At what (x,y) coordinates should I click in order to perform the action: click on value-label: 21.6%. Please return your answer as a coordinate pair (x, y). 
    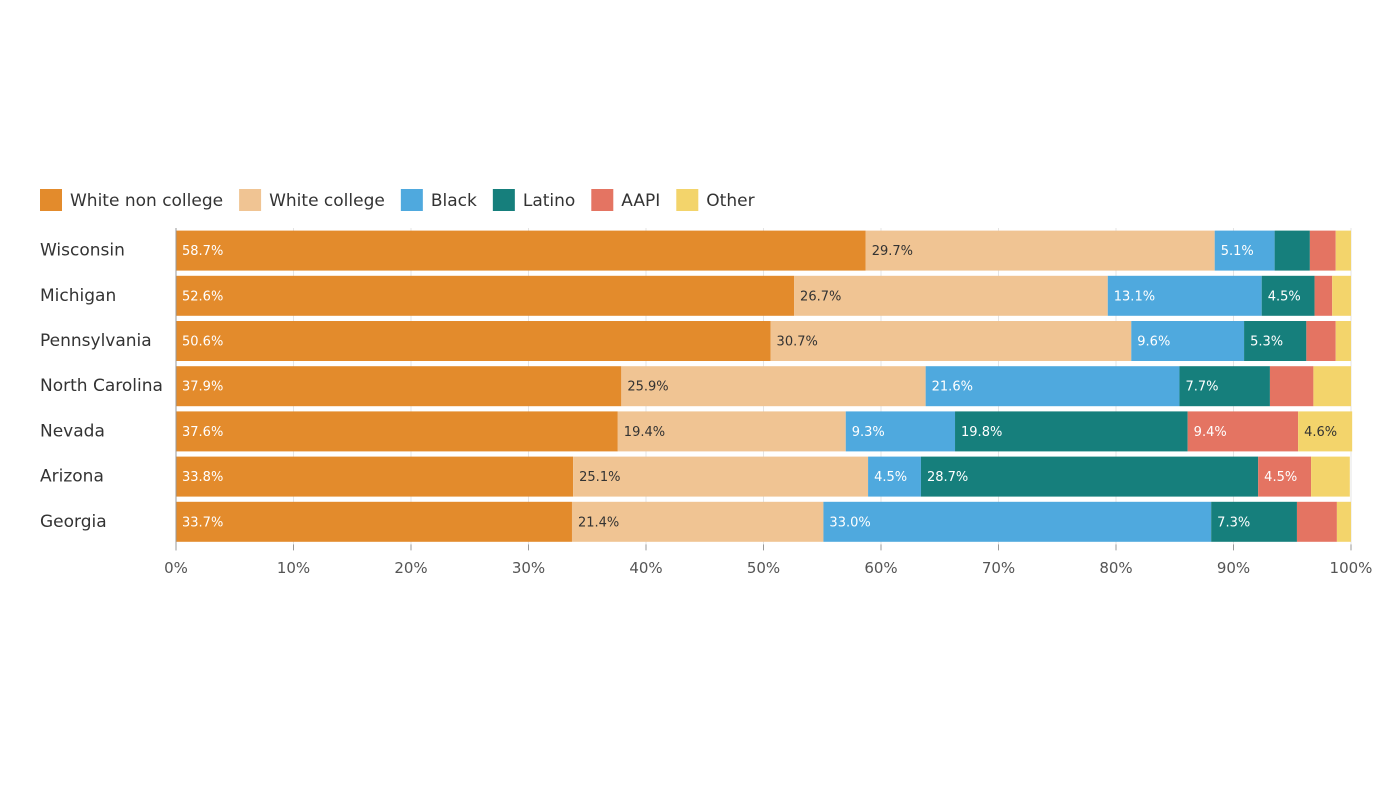
    Looking at the image, I should click on (952, 387).